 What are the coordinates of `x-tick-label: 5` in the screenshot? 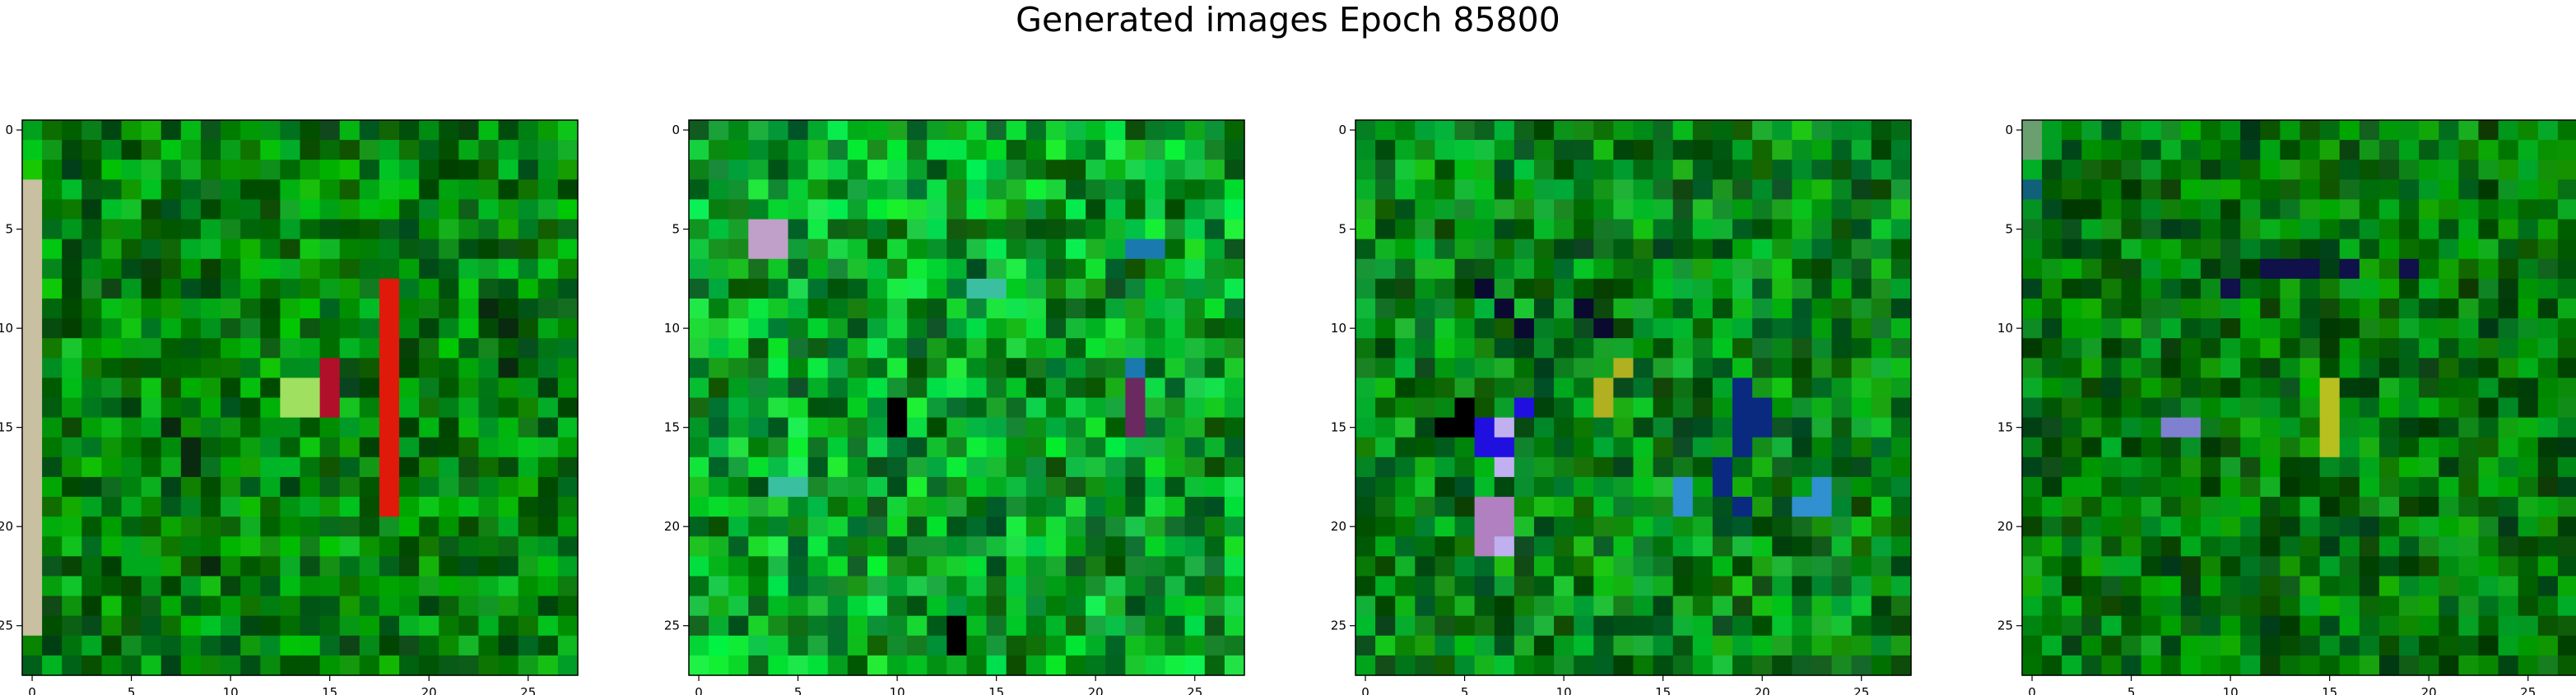 It's located at (798, 690).